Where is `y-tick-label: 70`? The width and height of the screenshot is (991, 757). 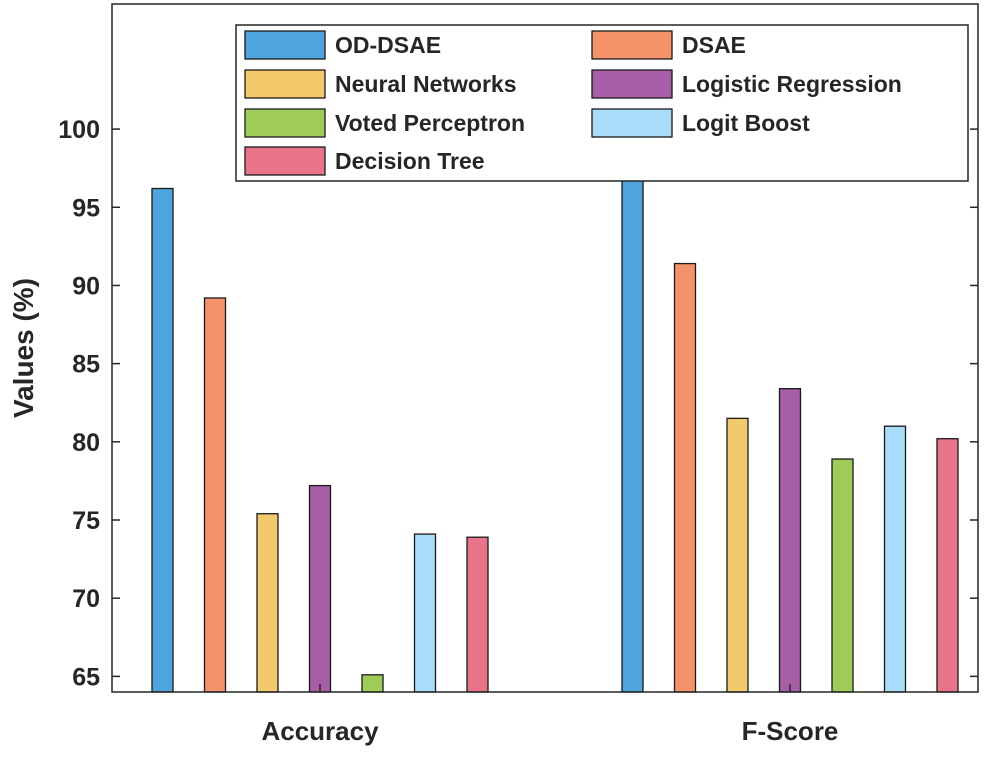 y-tick-label: 70 is located at coordinates (86, 599).